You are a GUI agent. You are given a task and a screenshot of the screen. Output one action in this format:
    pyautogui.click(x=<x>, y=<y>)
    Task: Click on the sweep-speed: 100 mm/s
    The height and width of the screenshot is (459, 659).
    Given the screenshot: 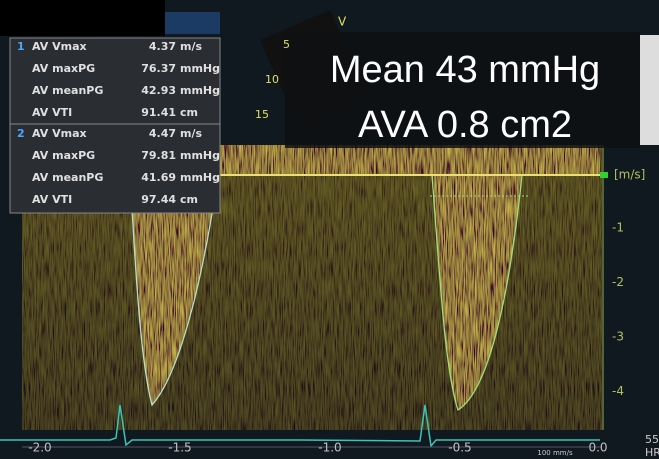 What is the action you would take?
    pyautogui.click(x=555, y=453)
    